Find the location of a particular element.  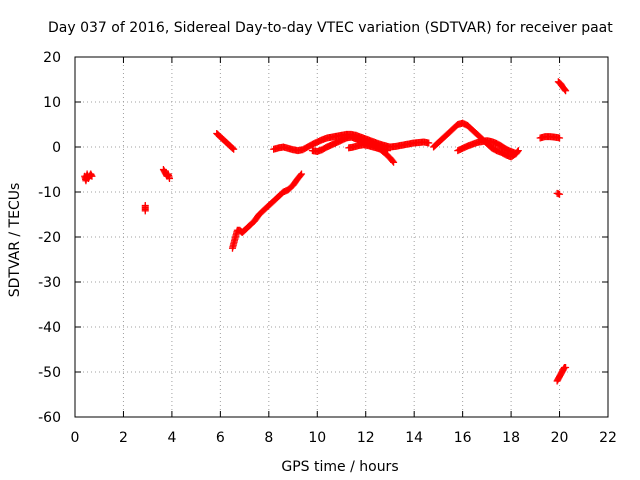

y-tick-label: -60 is located at coordinates (49, 418).